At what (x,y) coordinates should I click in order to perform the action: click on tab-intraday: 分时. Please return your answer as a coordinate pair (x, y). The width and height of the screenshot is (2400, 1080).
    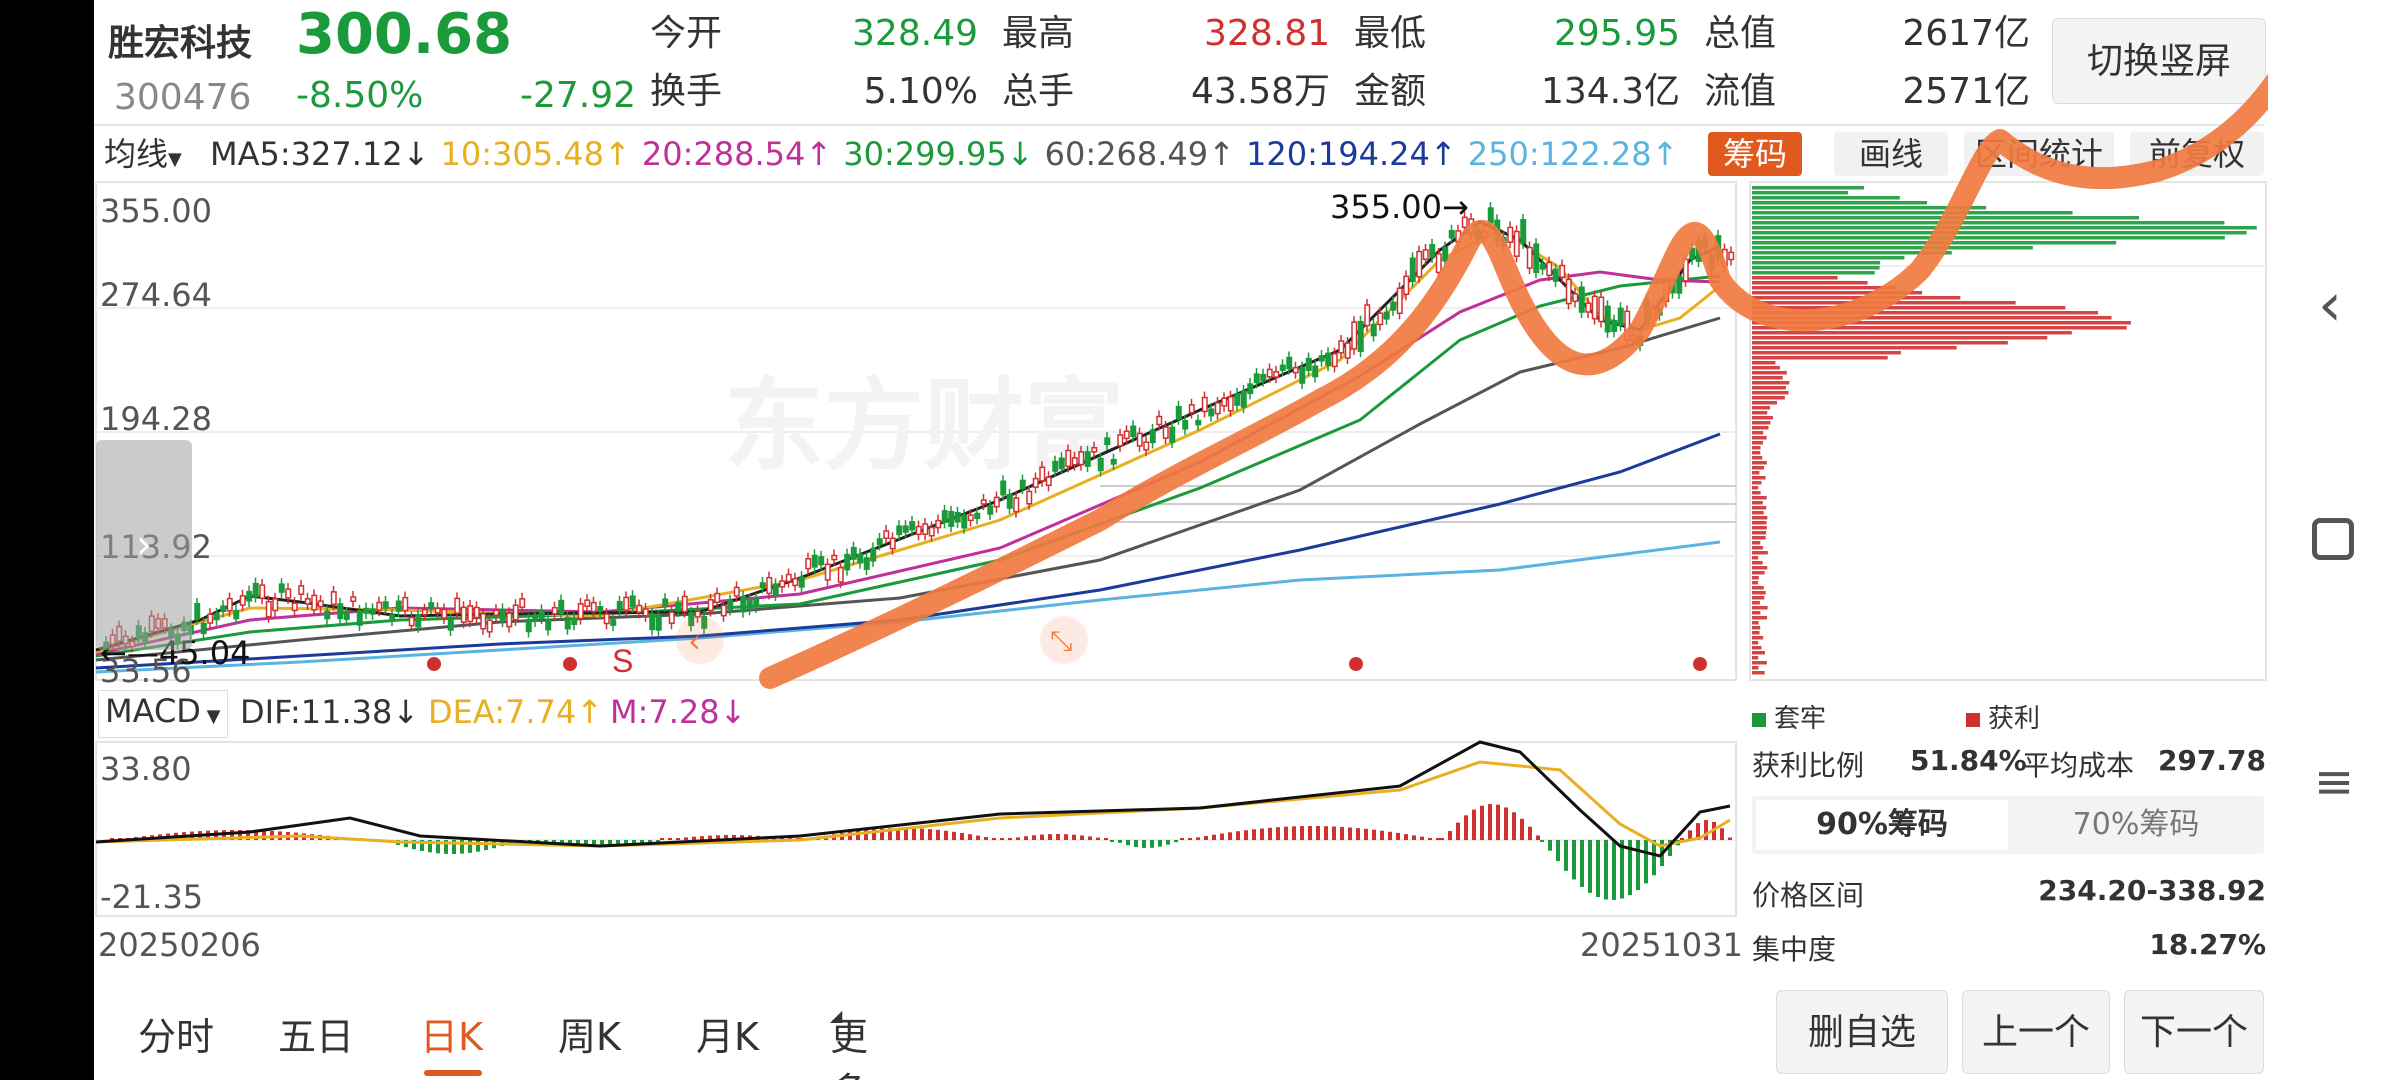
    Looking at the image, I should click on (176, 1037).